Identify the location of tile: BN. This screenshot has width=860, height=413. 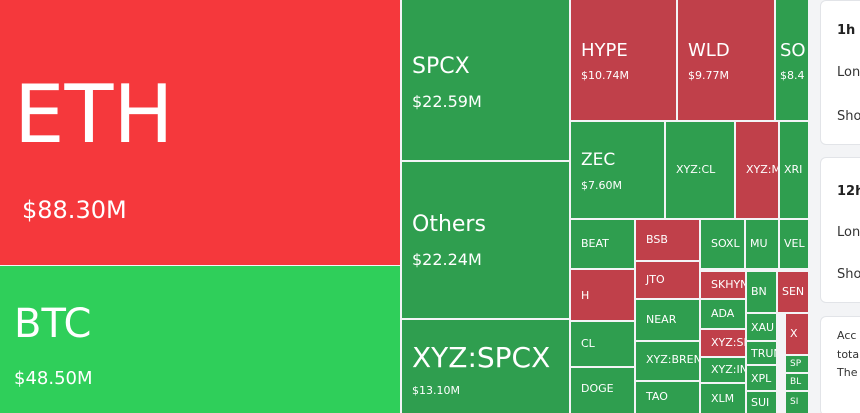
(761, 292).